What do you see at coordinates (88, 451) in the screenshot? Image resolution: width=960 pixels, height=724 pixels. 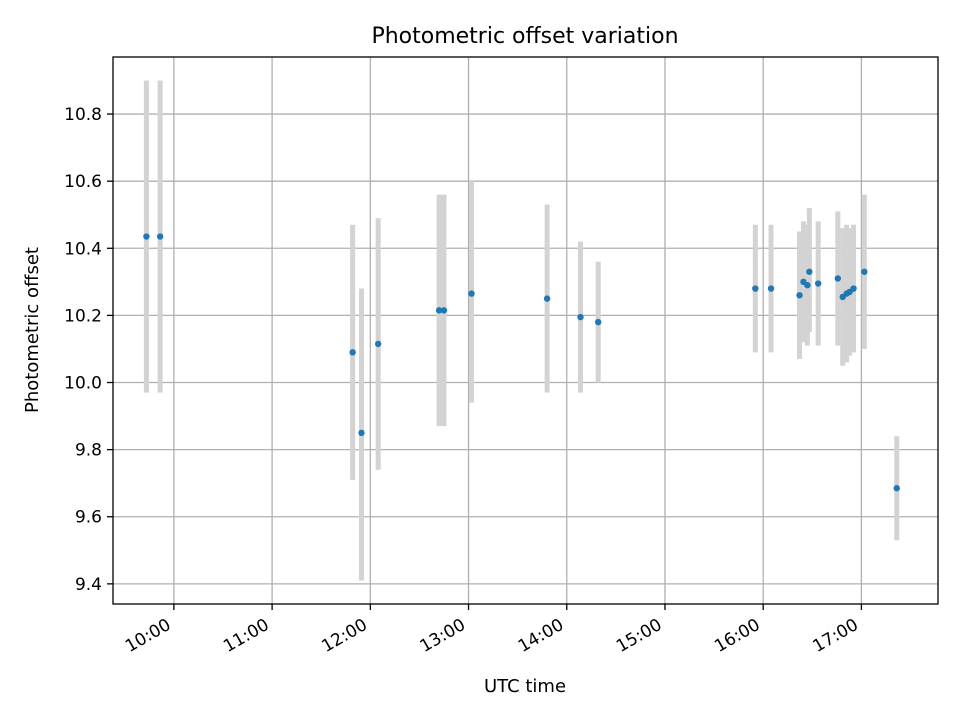 I see `y-tick-label: 9.8` at bounding box center [88, 451].